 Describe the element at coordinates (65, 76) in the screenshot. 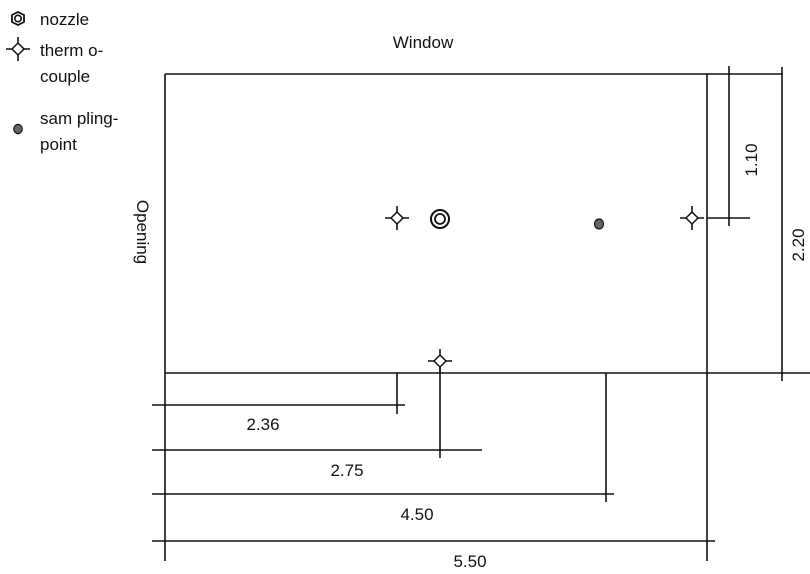

I see `legend-thermocouple-label-2: couple` at that location.